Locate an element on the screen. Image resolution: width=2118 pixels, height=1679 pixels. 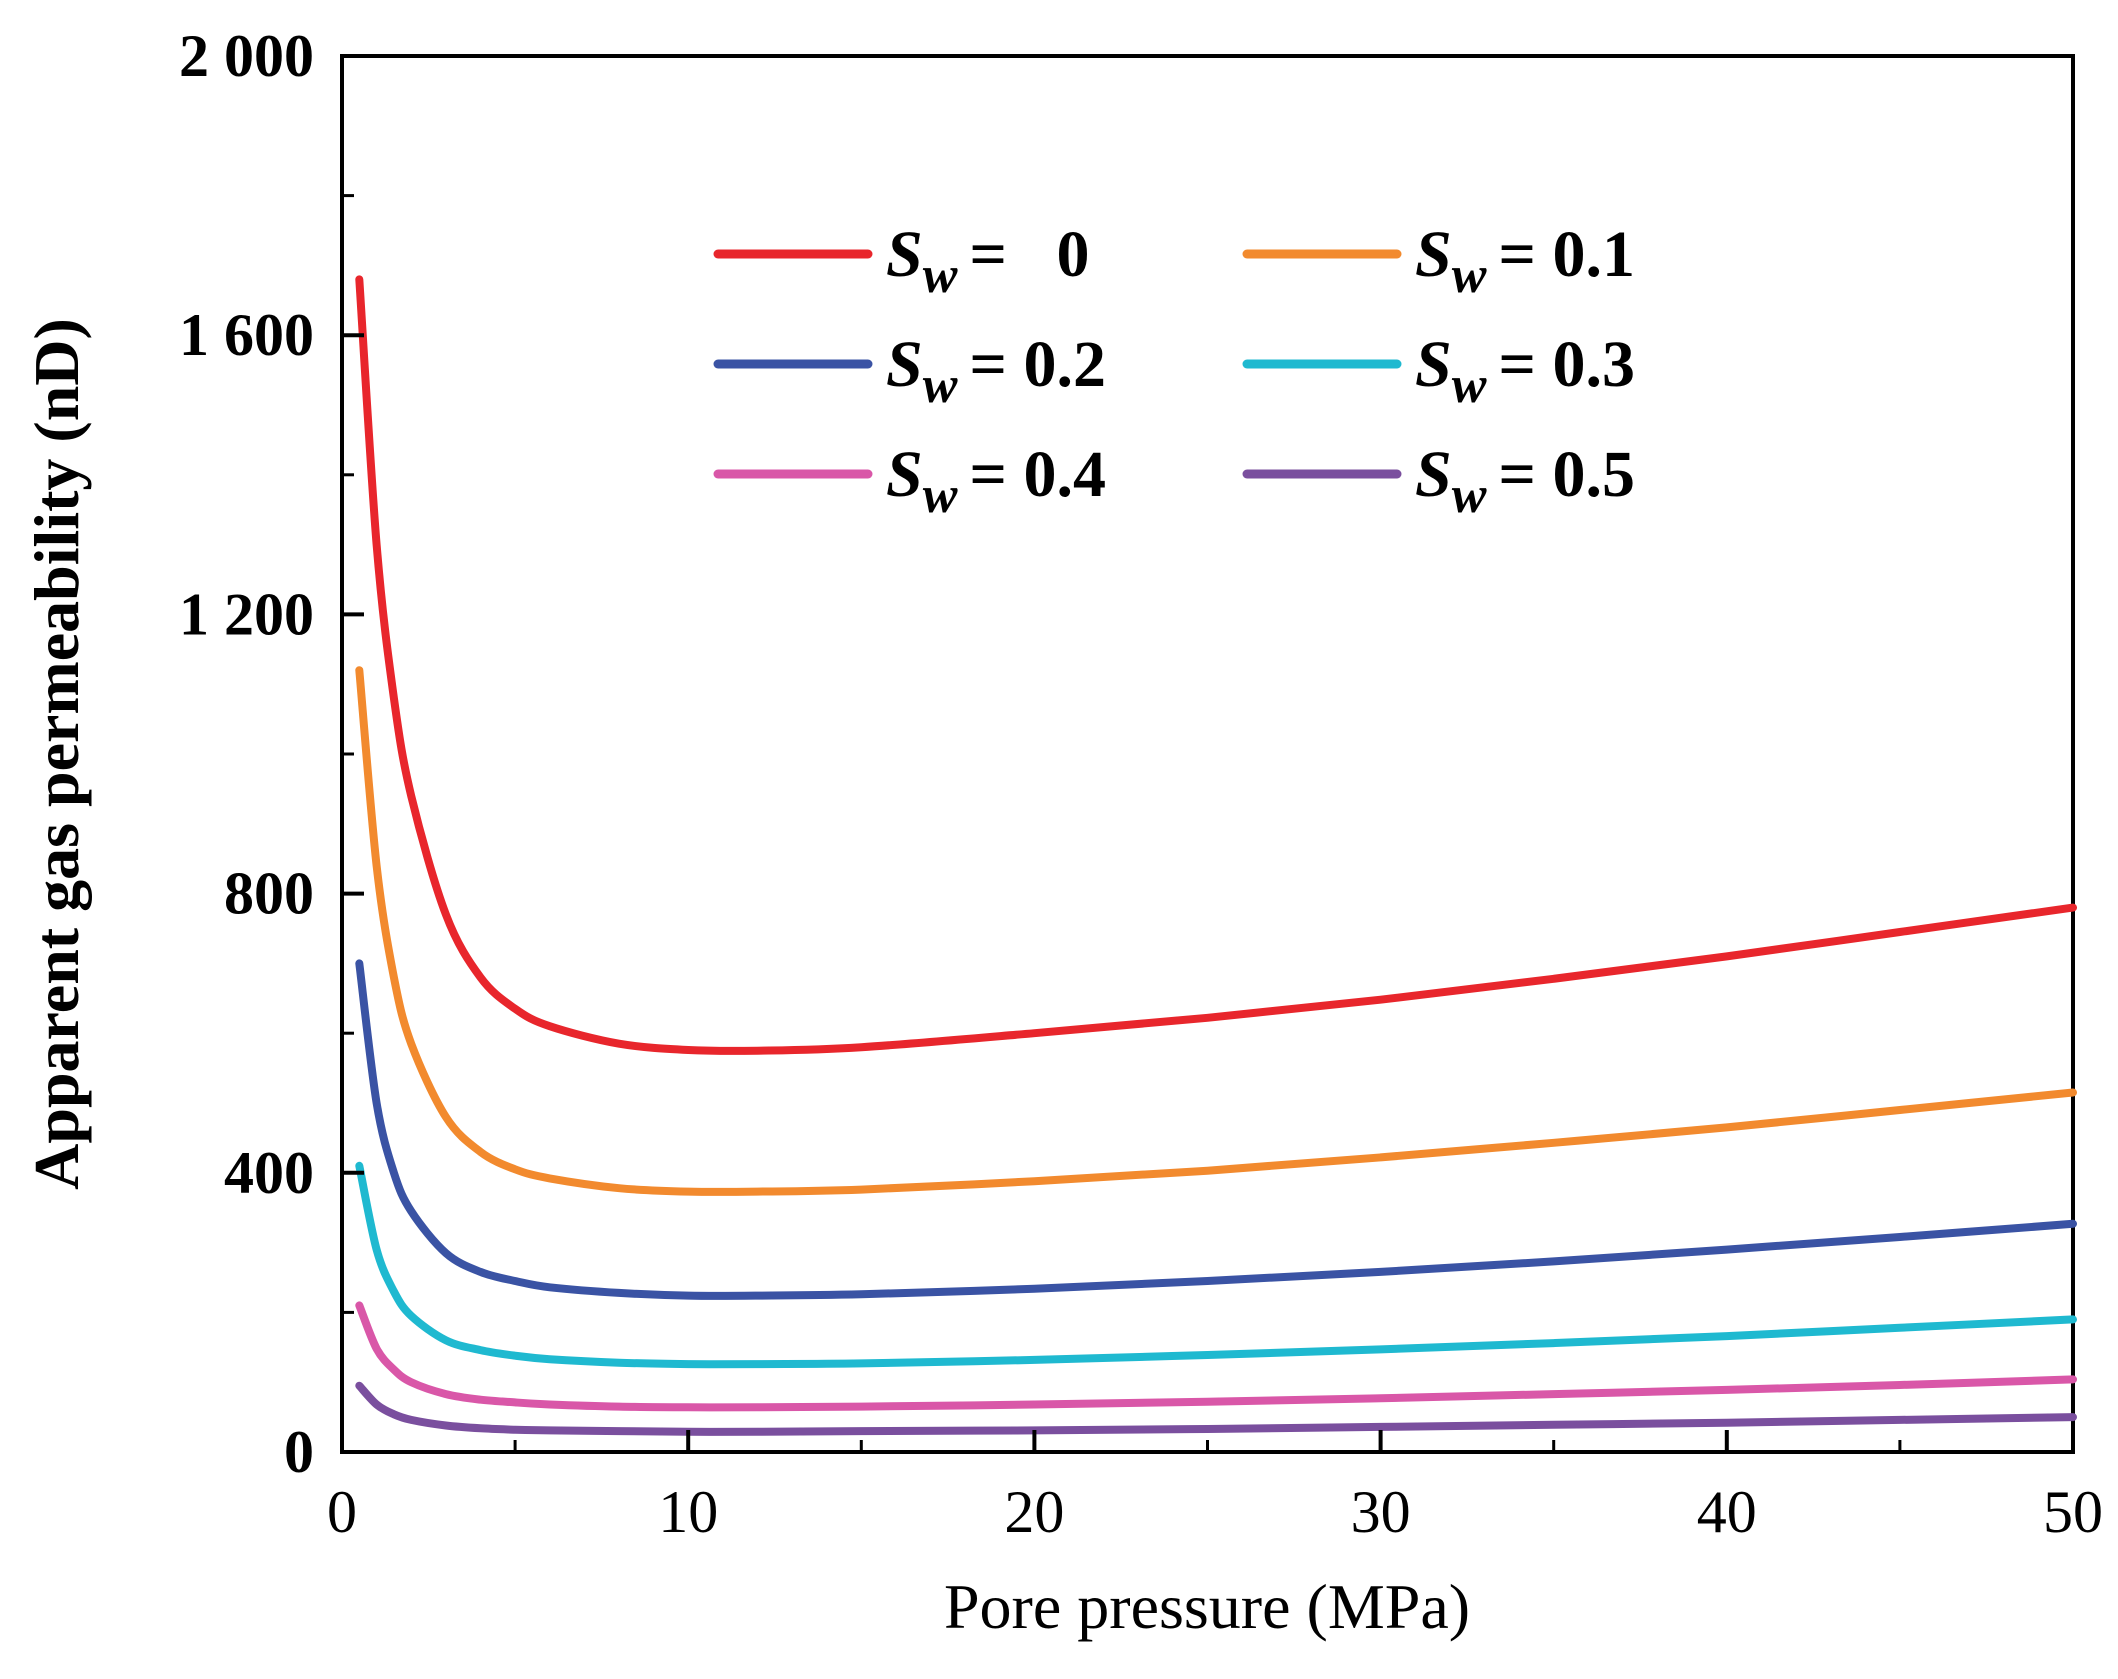
legend-value: = 0.5 is located at coordinates (1566, 474).